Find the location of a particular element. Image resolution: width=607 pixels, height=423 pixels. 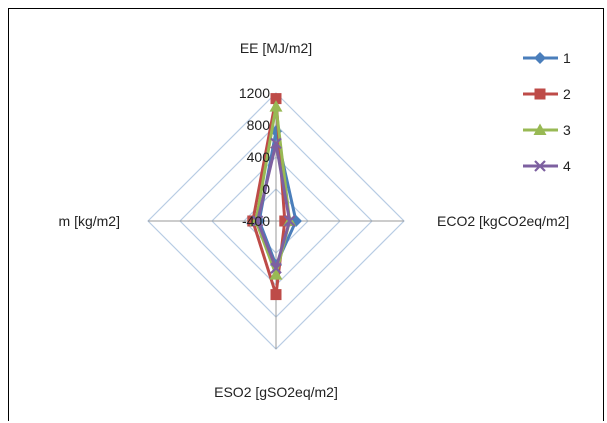

series-layer is located at coordinates (274, 197).